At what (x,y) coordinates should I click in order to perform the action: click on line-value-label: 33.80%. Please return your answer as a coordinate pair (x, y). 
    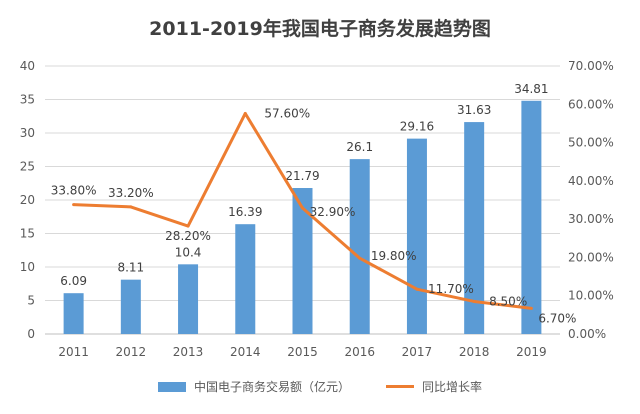
    Looking at the image, I should click on (74, 191).